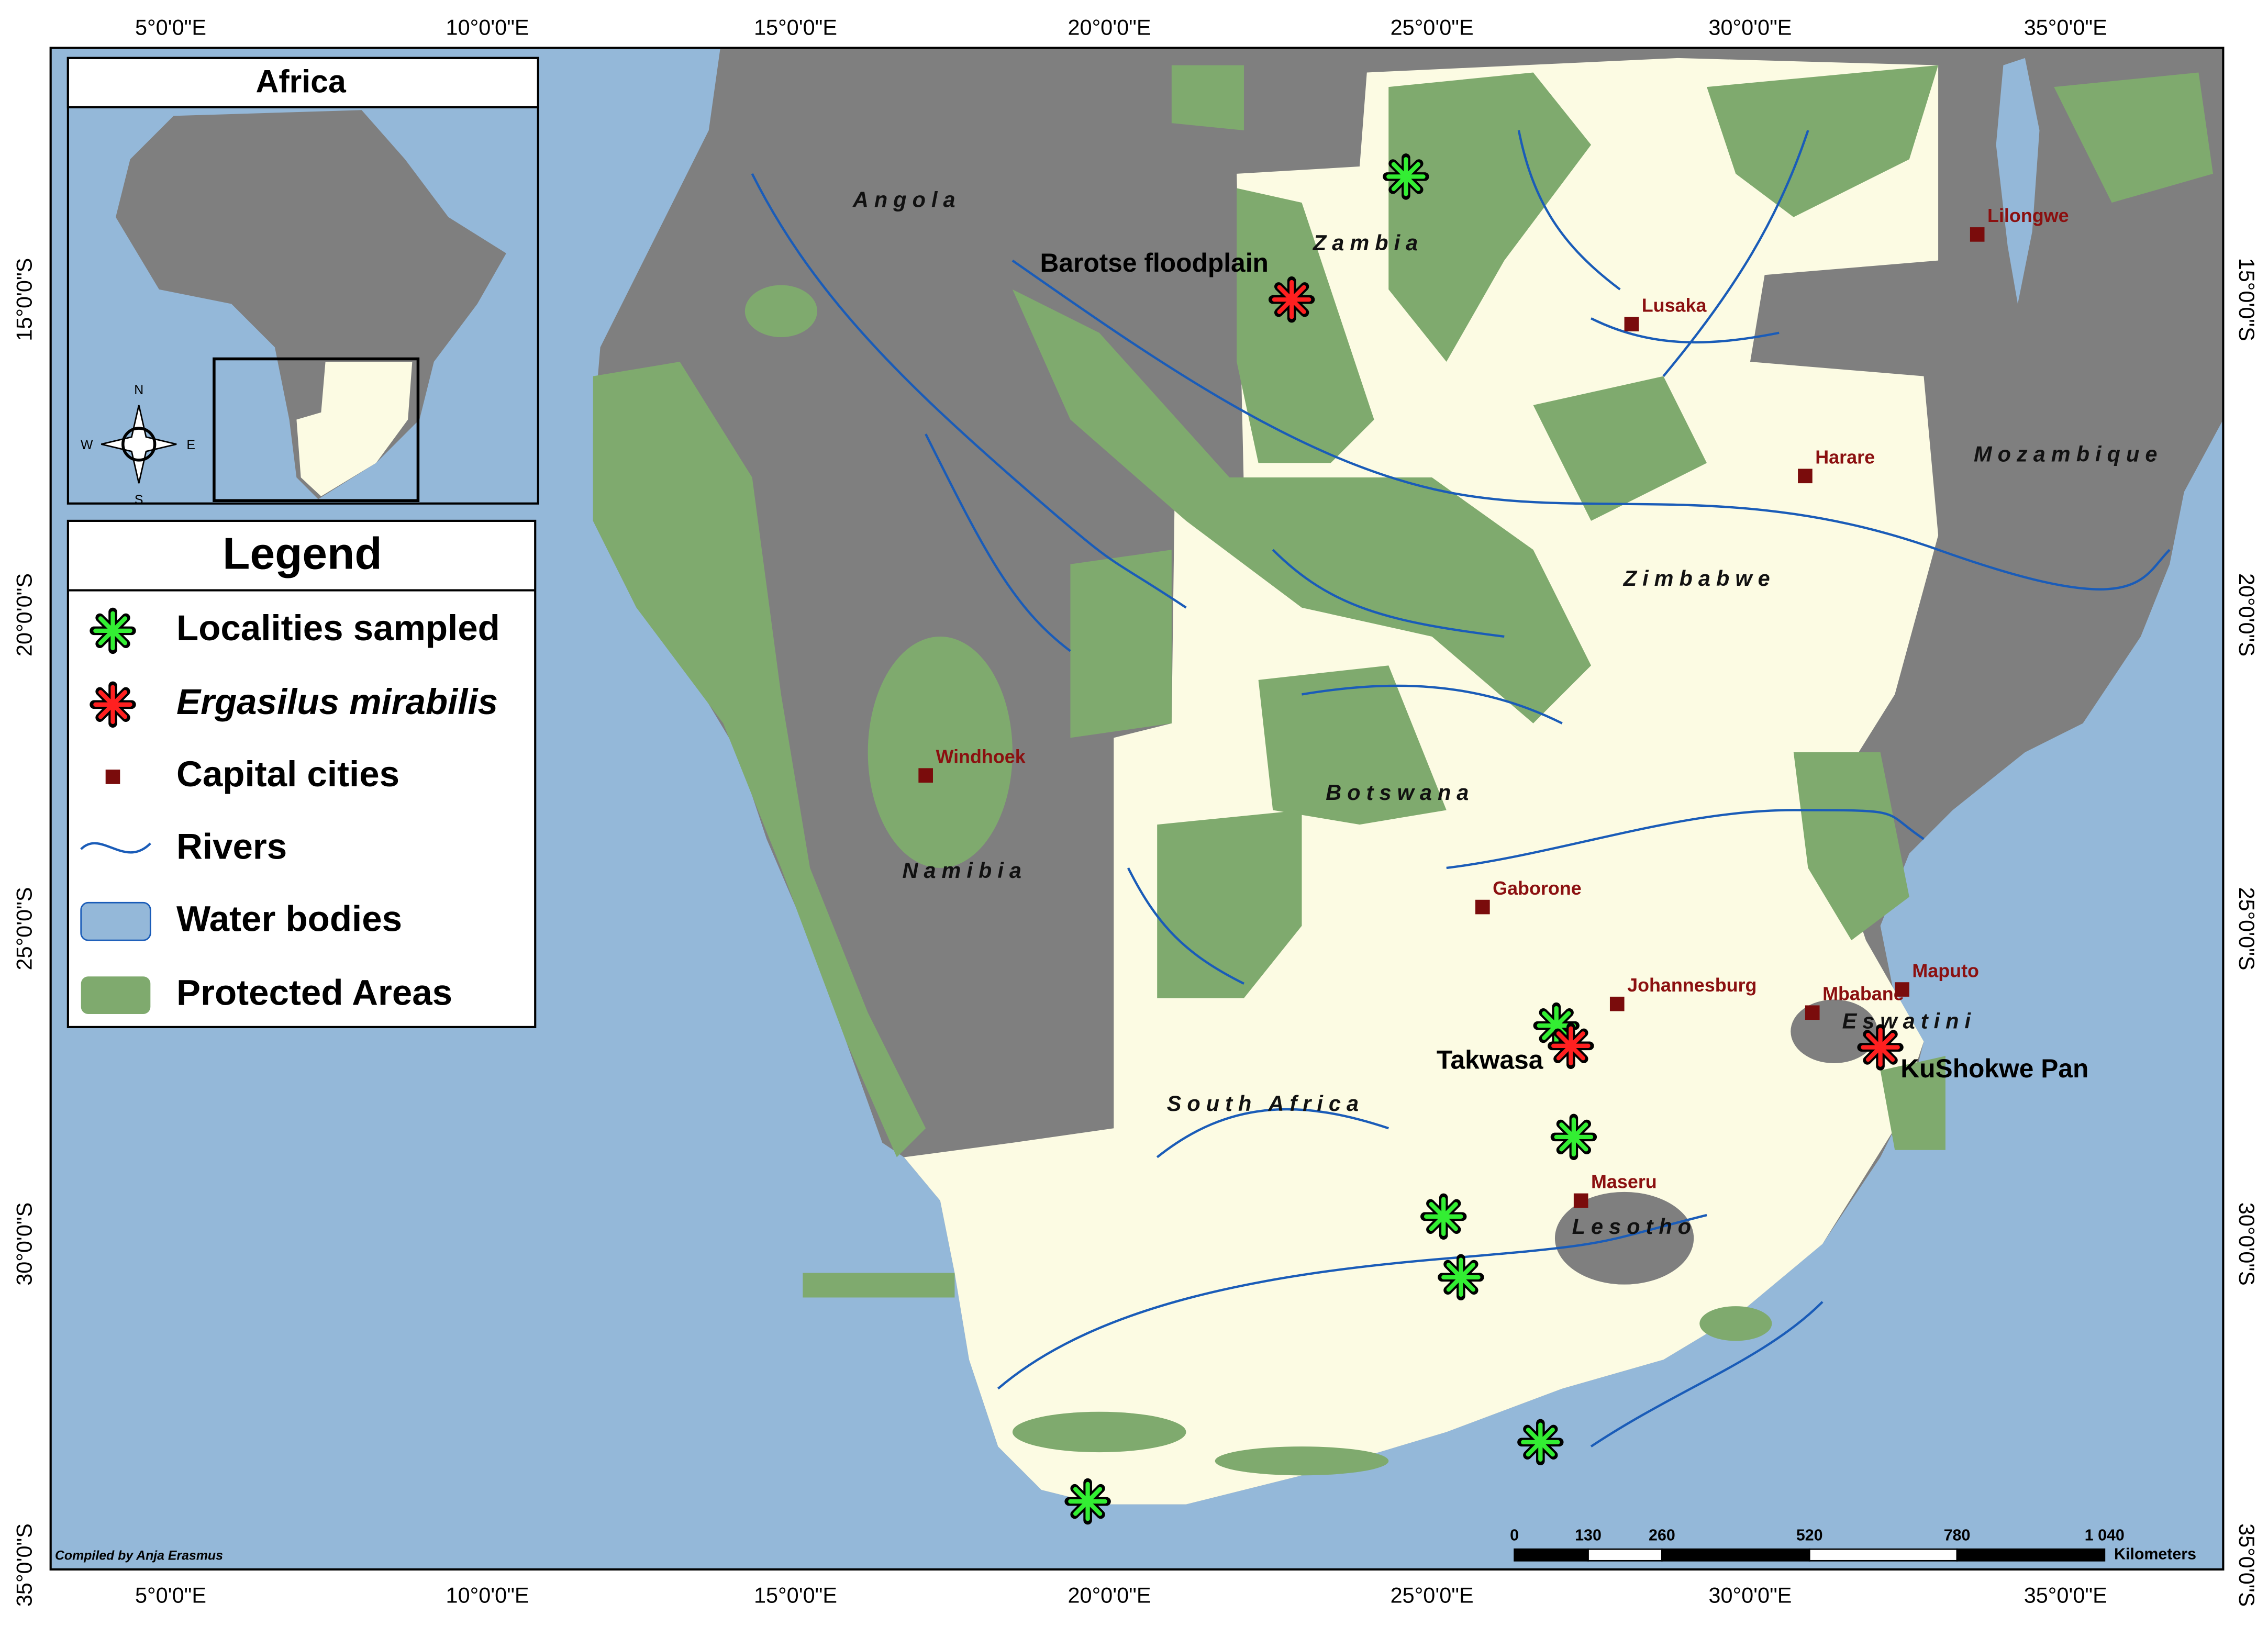 The width and height of the screenshot is (2268, 1626). Describe the element at coordinates (1957, 1535) in the screenshot. I see `scale-label: 780` at that location.